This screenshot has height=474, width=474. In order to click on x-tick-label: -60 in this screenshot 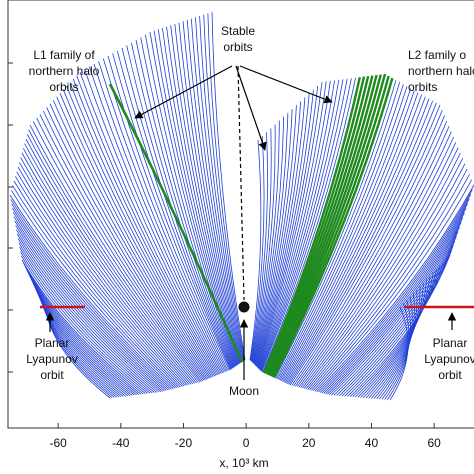, I will do `click(58, 443)`.